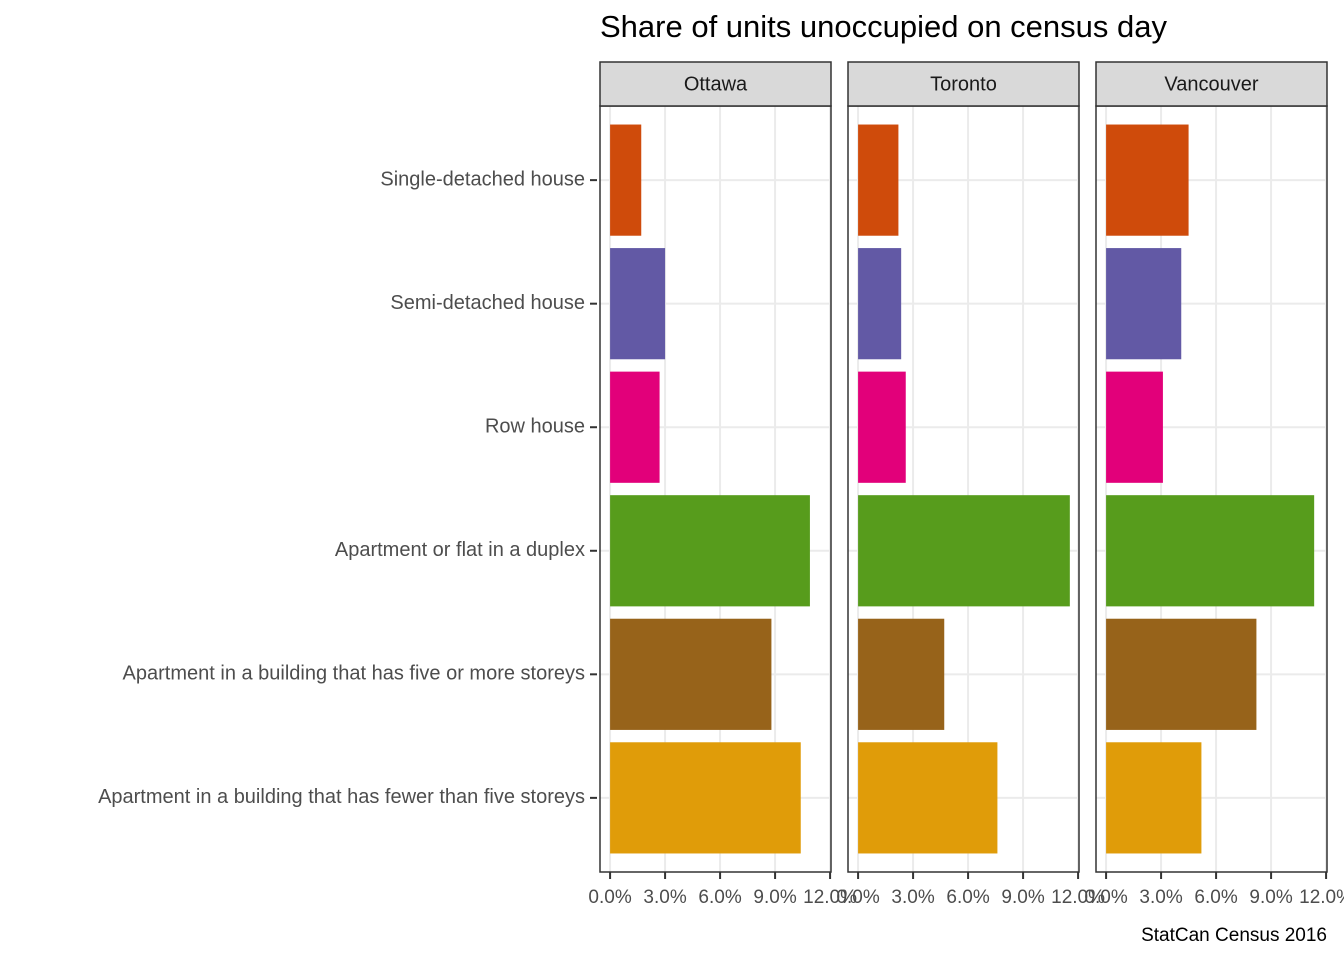 The image size is (1344, 965). I want to click on caption: StatCan Census 2016, so click(1234, 935).